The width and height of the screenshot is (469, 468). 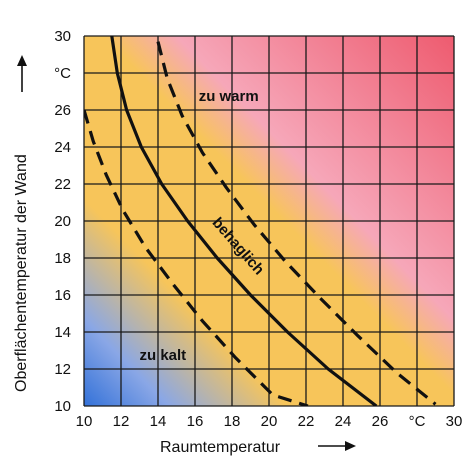 I want to click on x-axis-arrow-head, so click(x=350, y=446).